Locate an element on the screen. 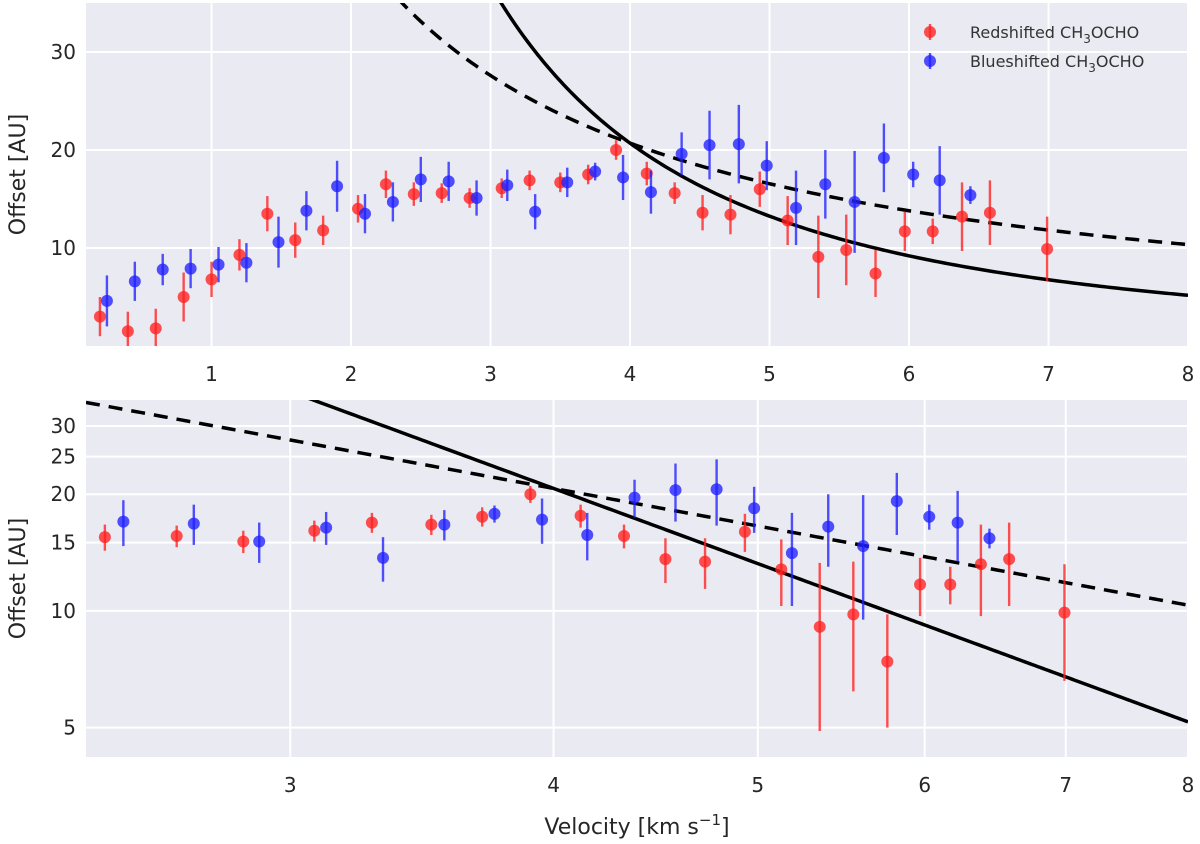 Image resolution: width=1200 pixels, height=844 pixels. x-tick-label: 6 is located at coordinates (924, 785).